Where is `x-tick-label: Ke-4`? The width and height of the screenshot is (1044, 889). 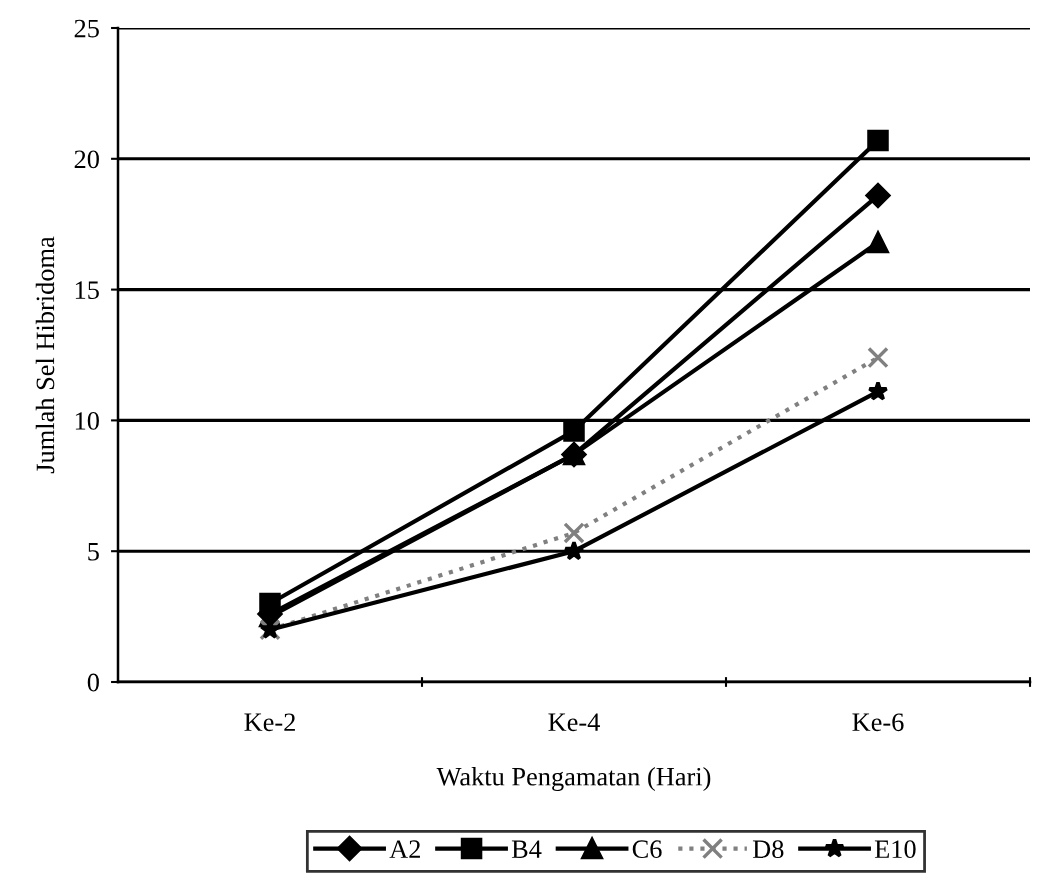 x-tick-label: Ke-4 is located at coordinates (574, 722).